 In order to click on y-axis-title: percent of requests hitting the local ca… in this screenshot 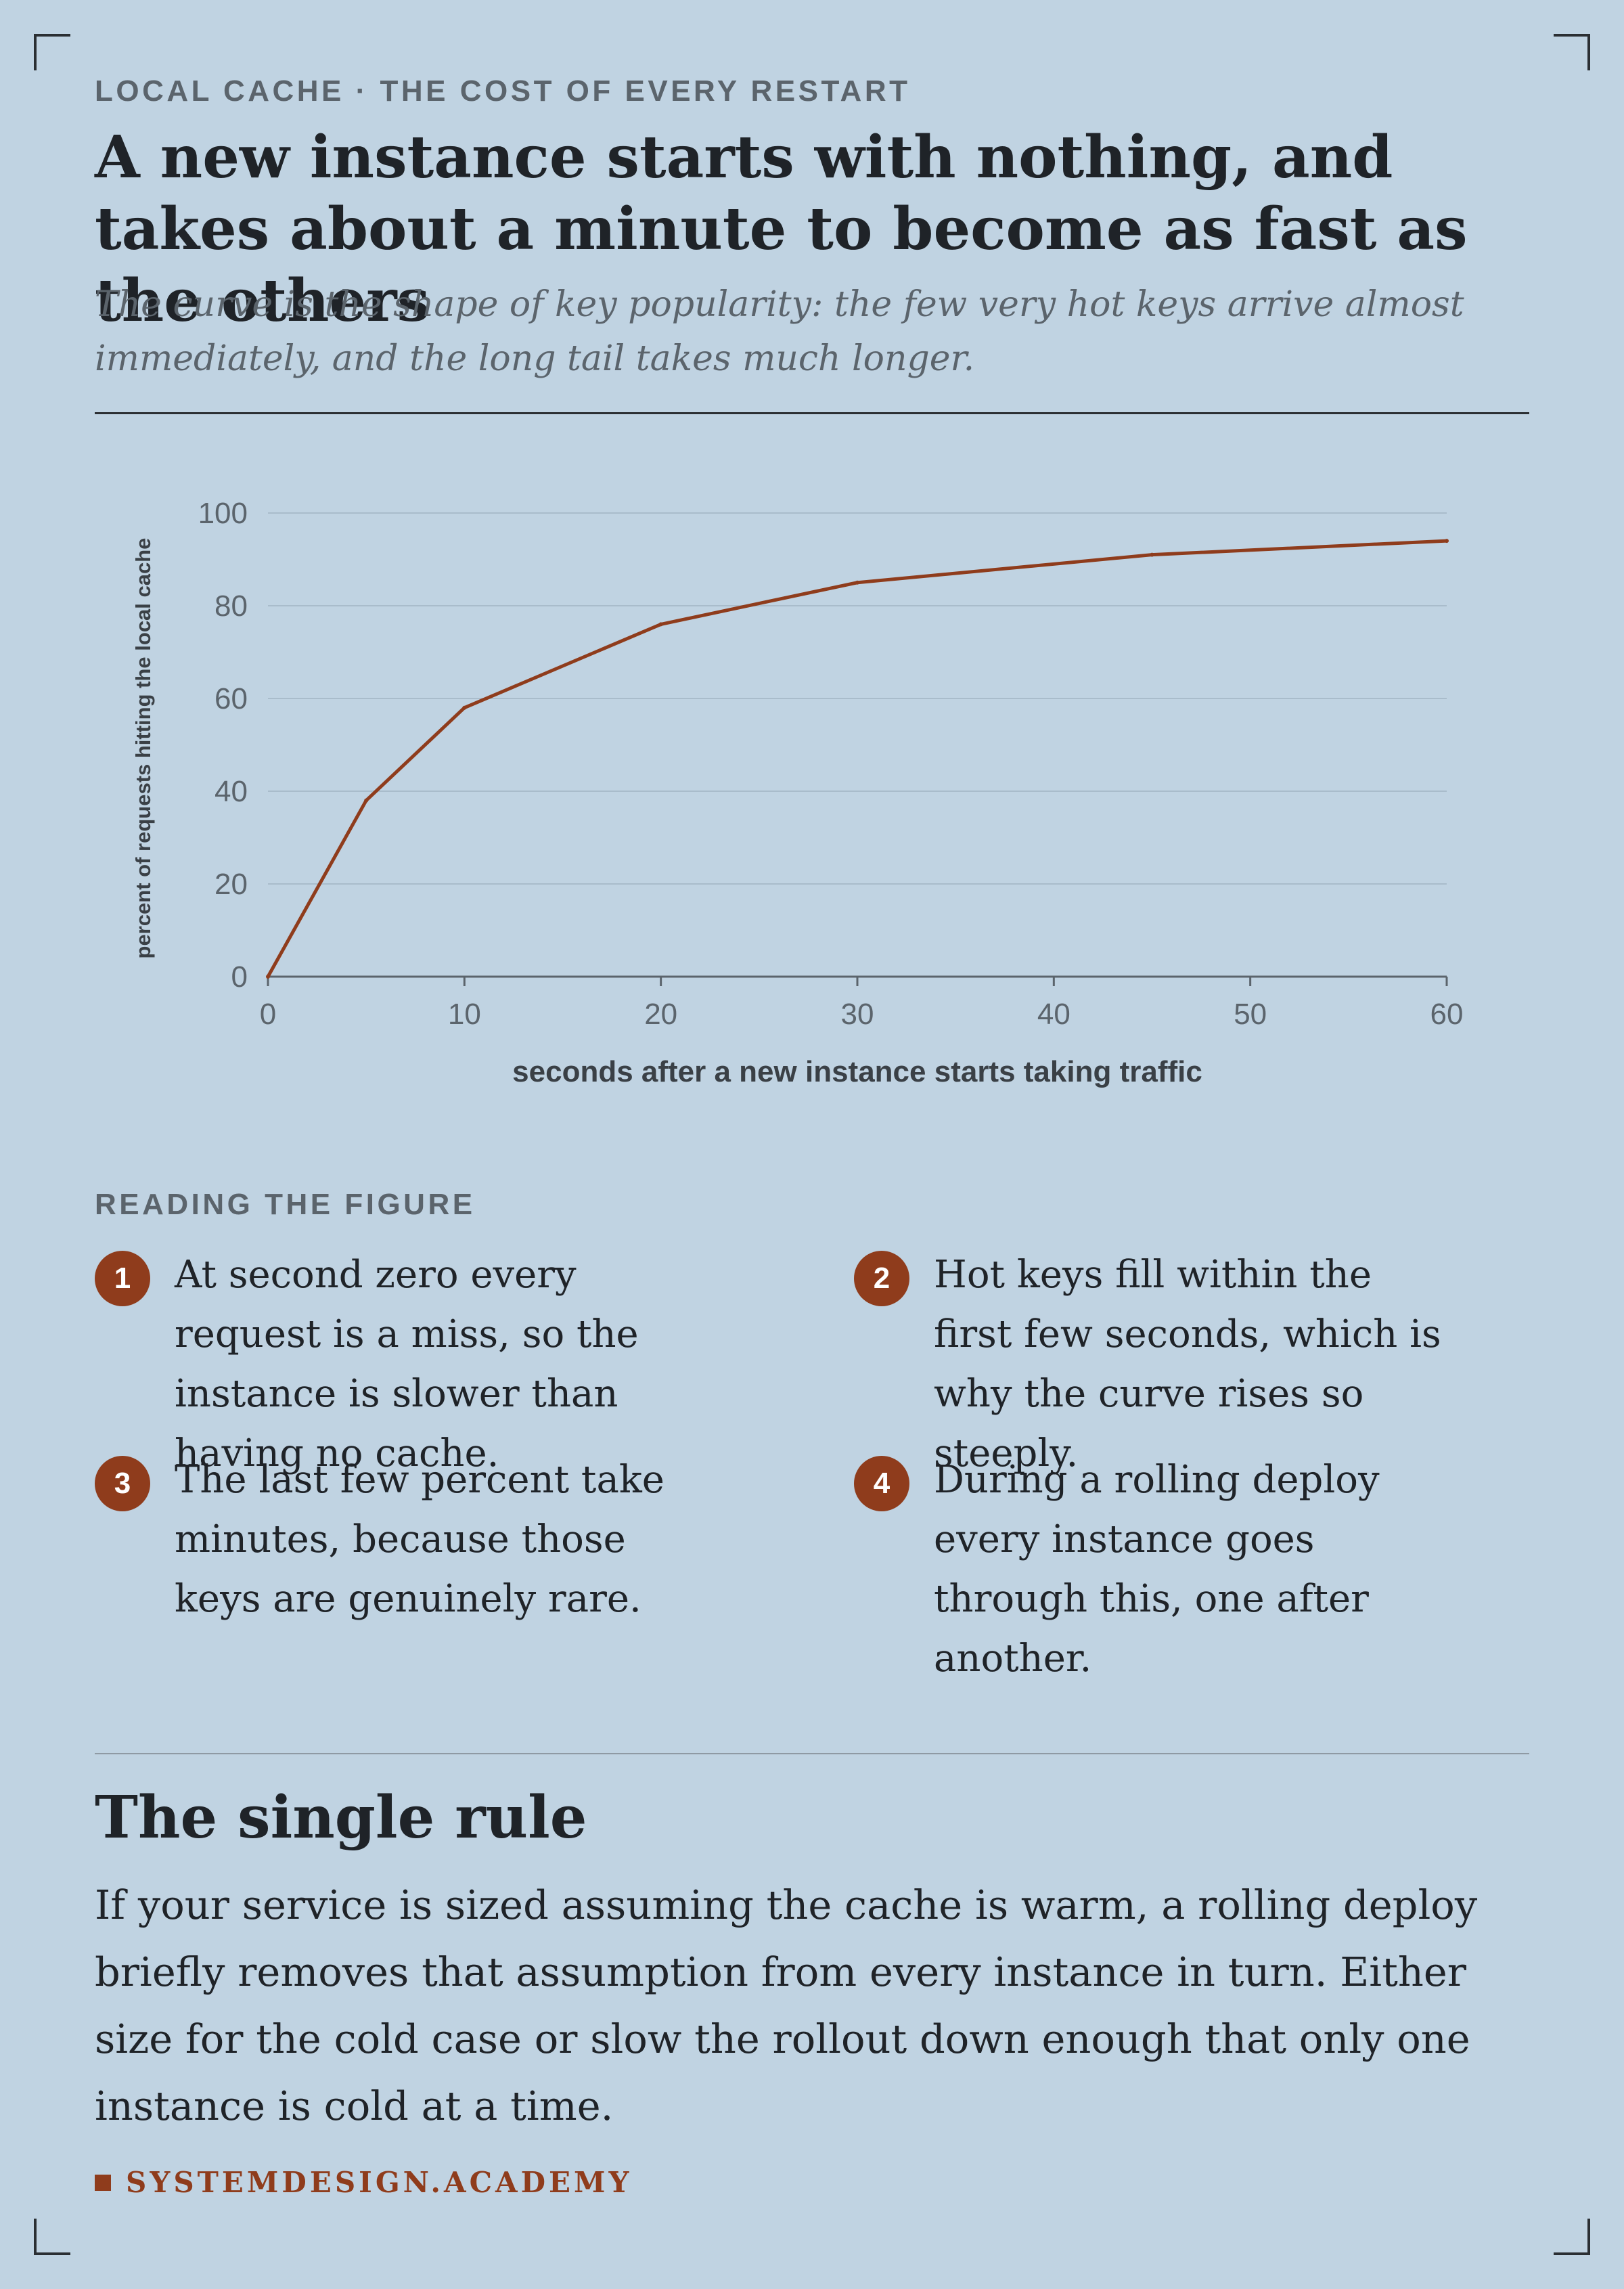, I will do `click(143, 749)`.